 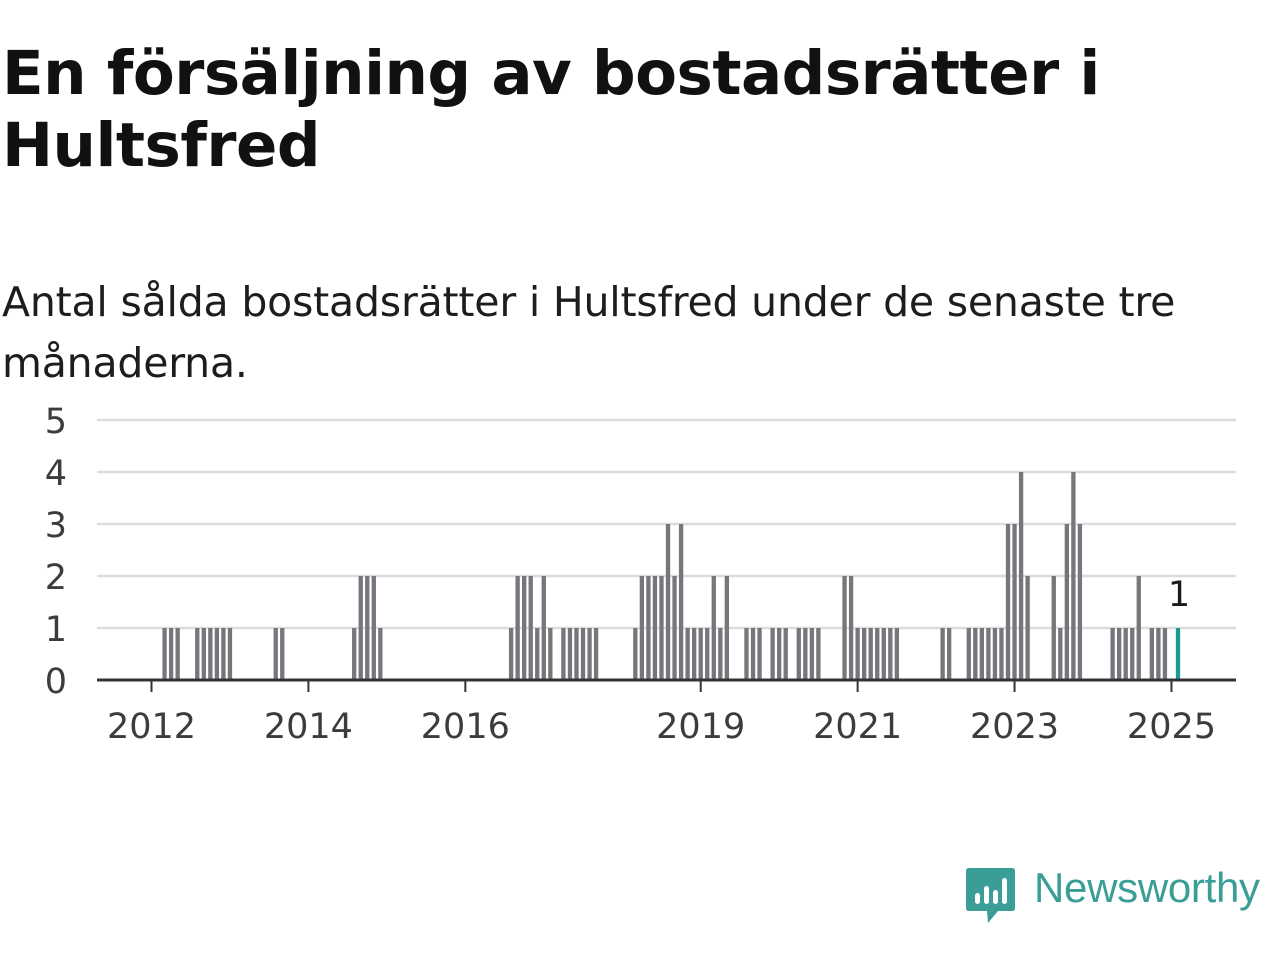 I want to click on x-tick-label: 2016, so click(x=465, y=727).